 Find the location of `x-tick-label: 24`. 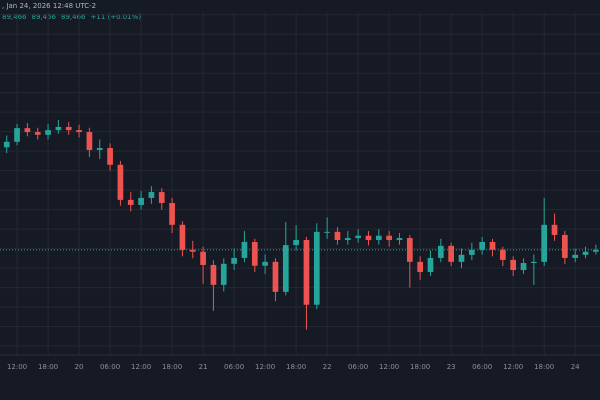

x-tick-label: 24 is located at coordinates (575, 367).